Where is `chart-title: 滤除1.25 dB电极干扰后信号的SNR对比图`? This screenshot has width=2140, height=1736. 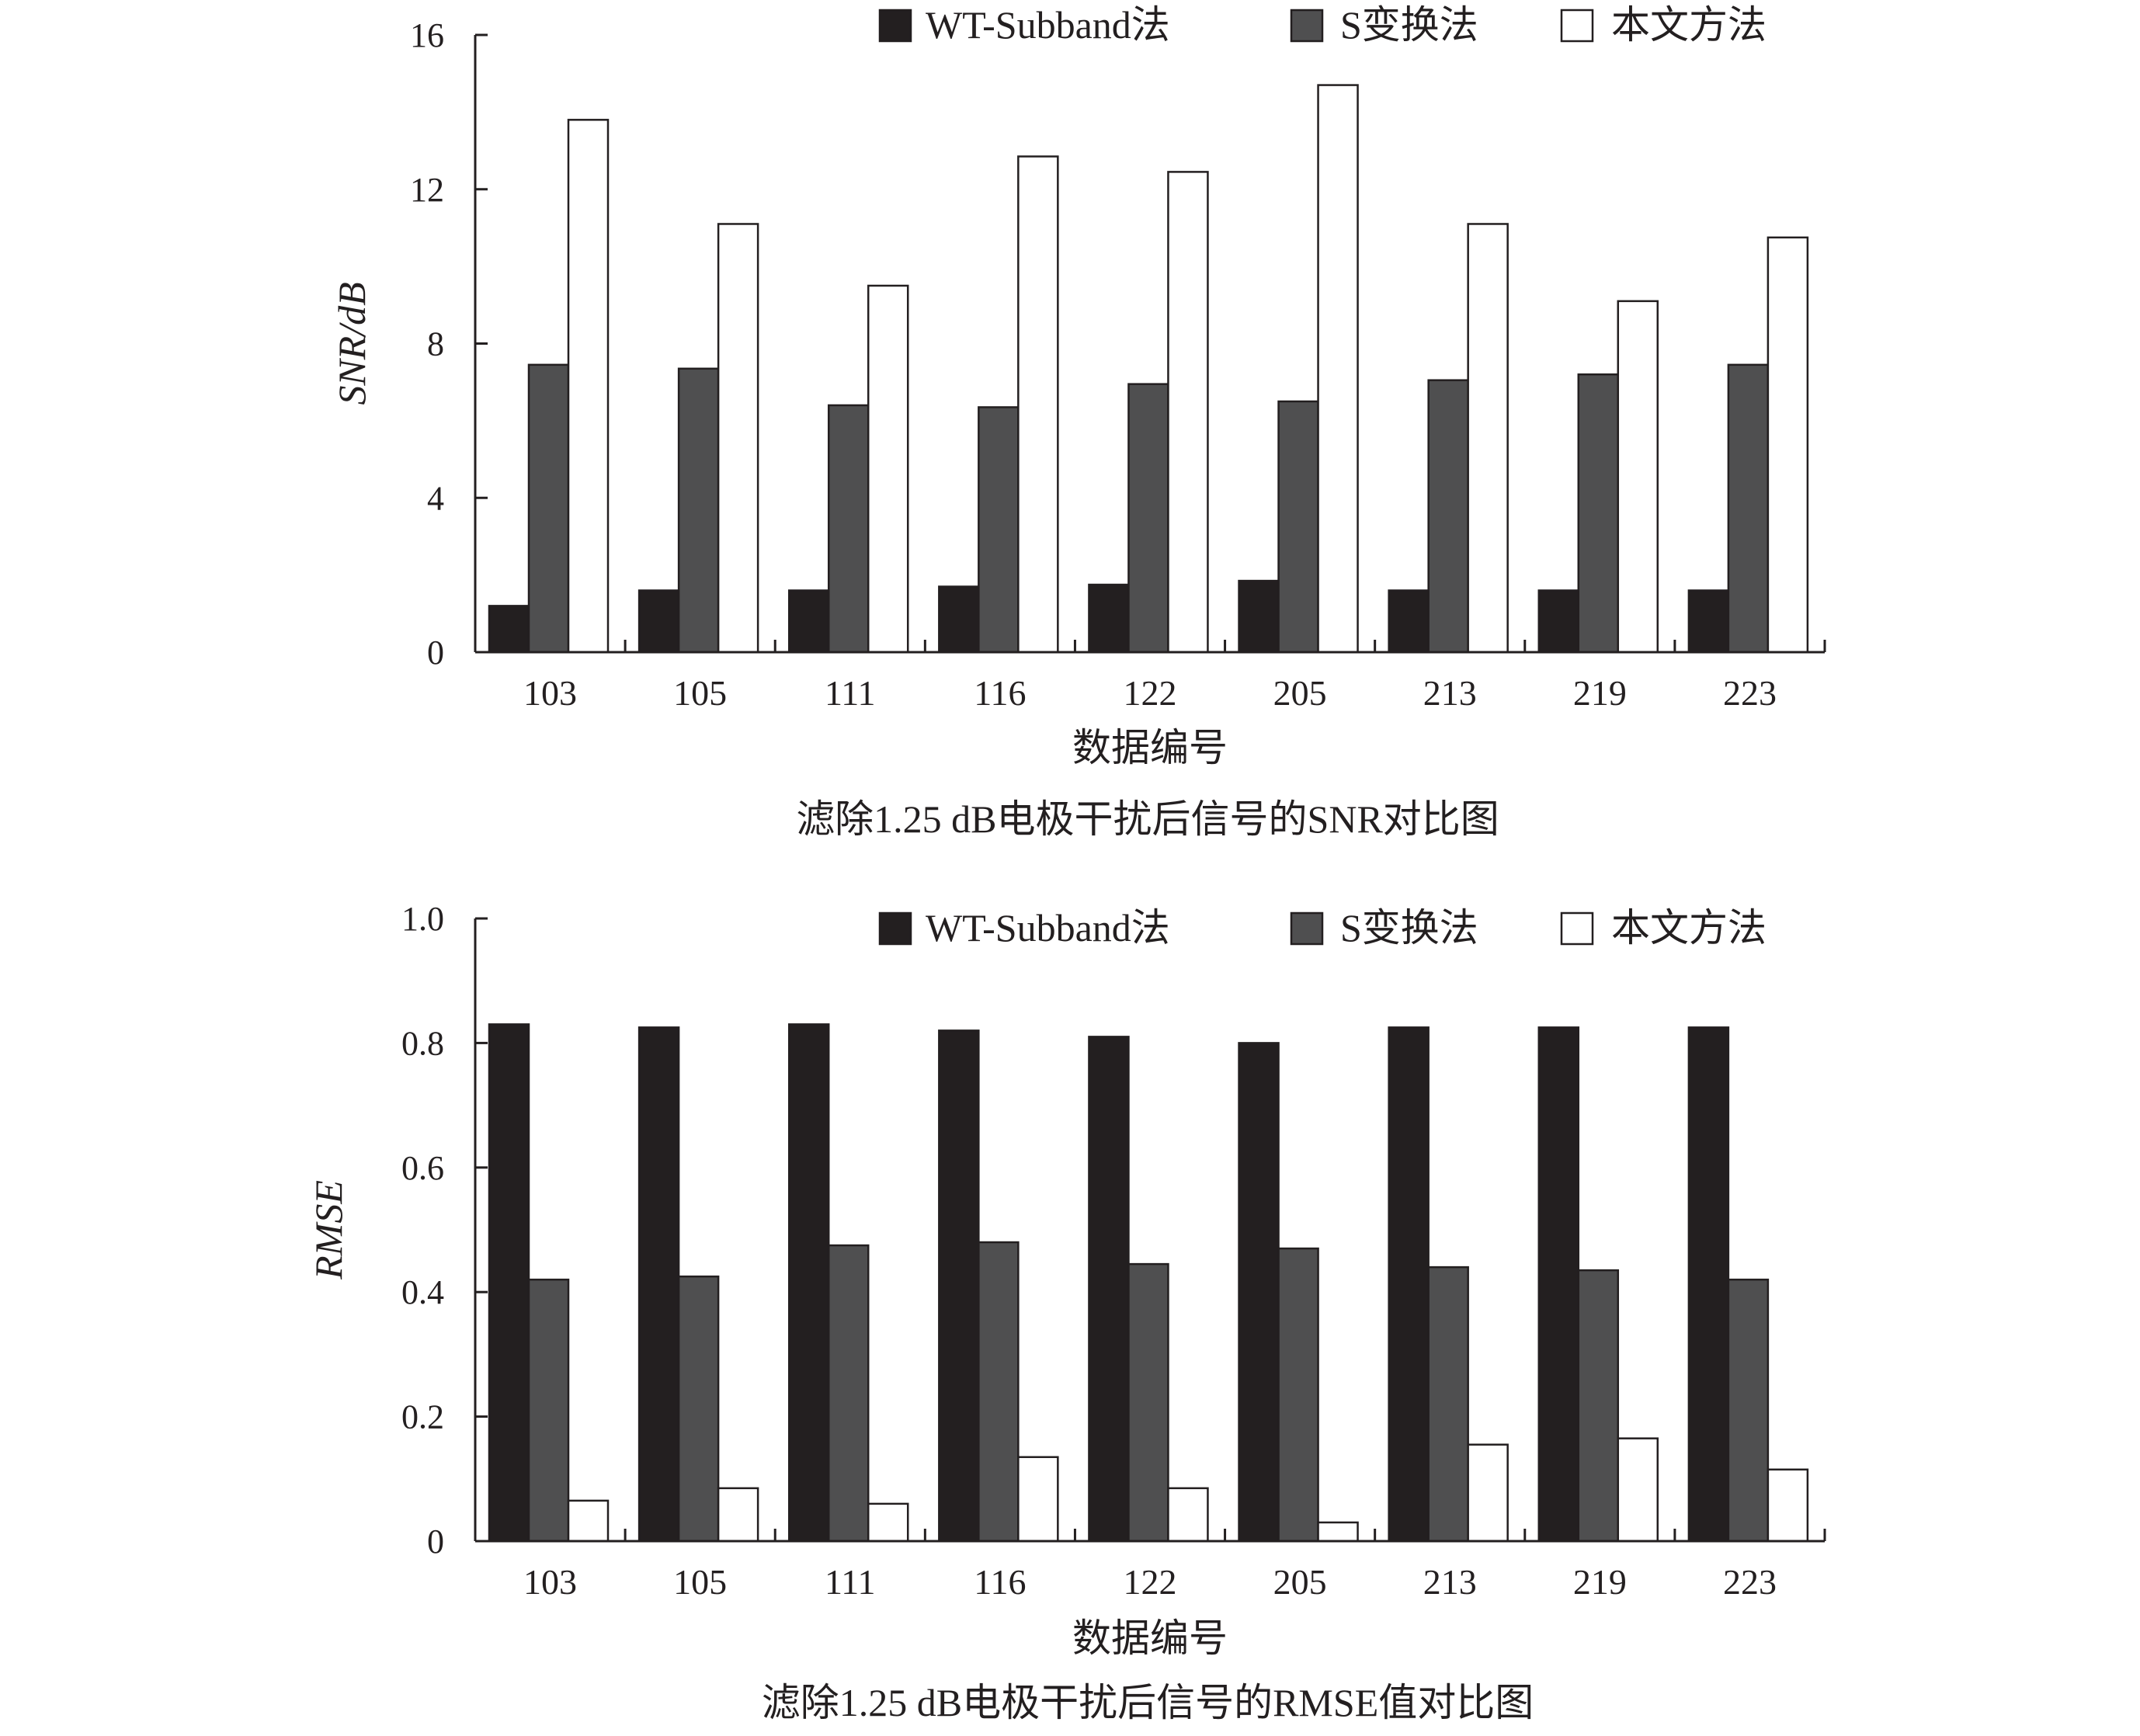 chart-title: 滤除1.25 dB电极干扰后信号的SNR对比图 is located at coordinates (1147, 819).